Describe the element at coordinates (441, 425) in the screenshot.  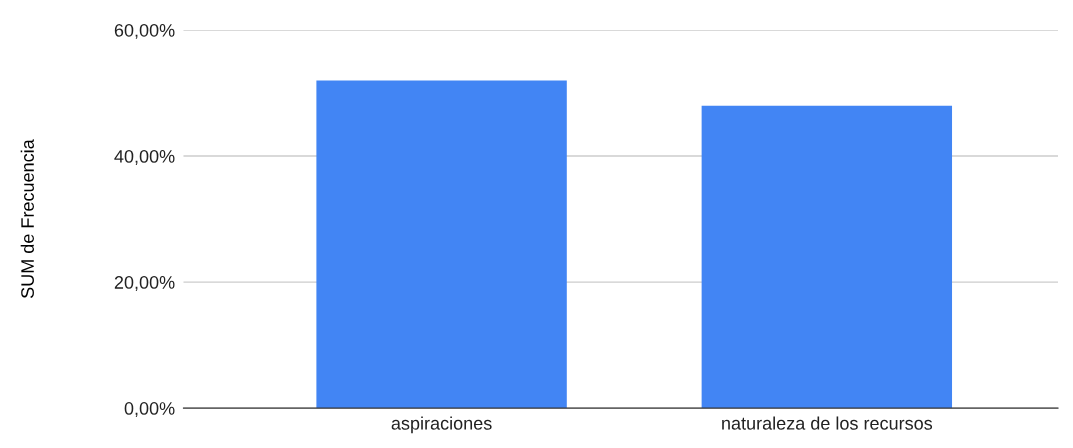
I see `x-tick-label: aspiraciones` at that location.